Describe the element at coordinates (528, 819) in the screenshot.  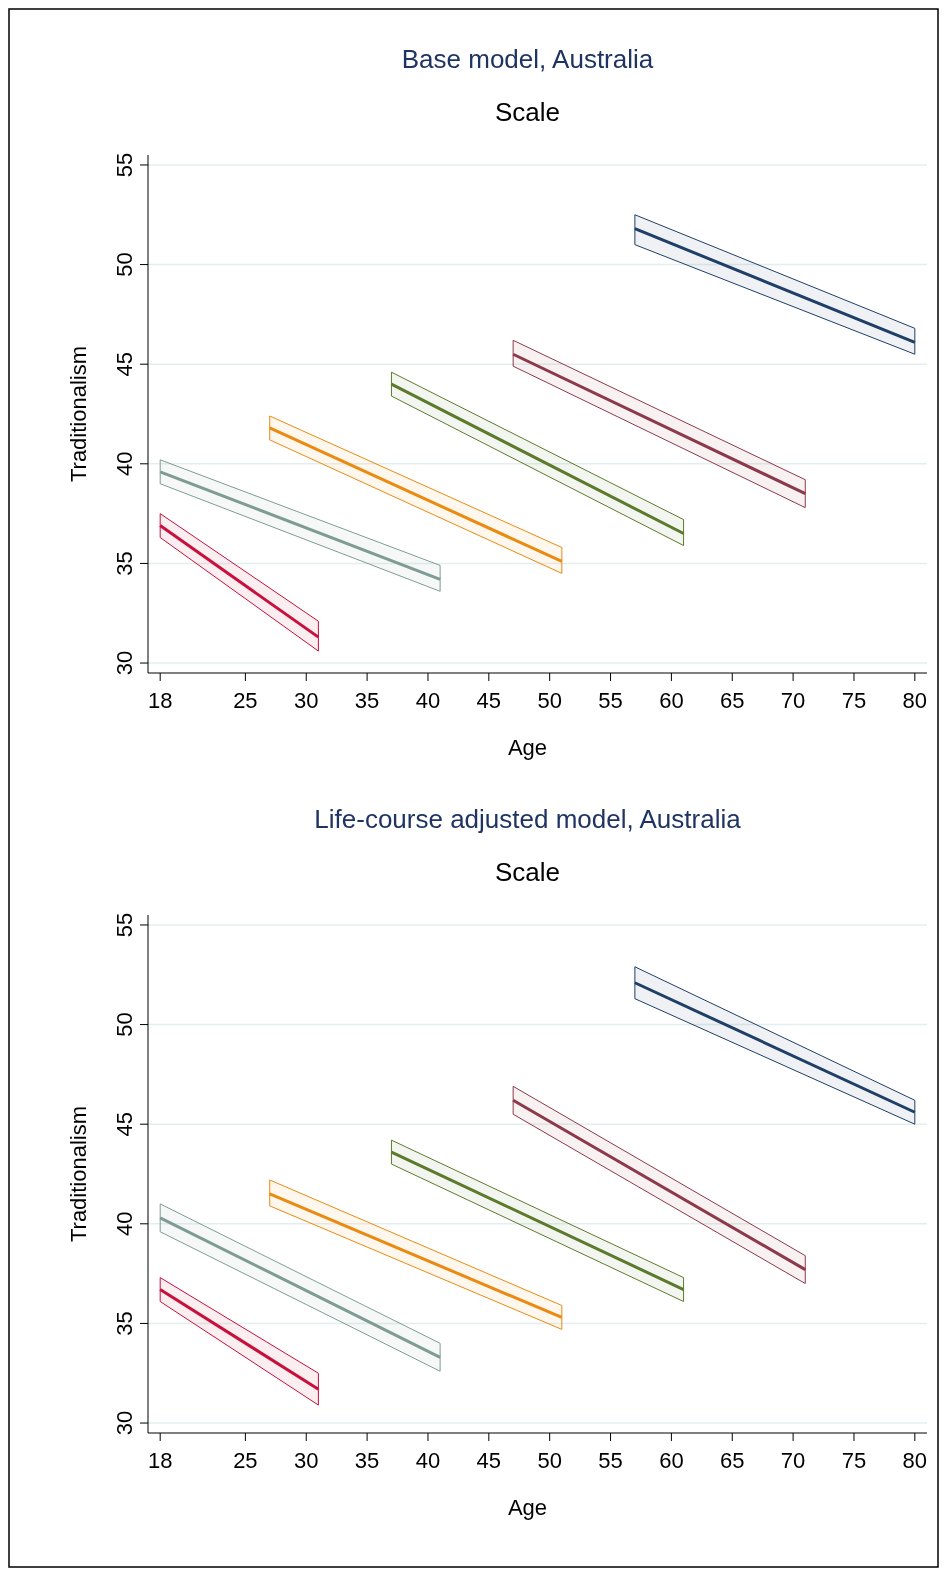
I see `chart-title: Life-course adjusted model, Australia` at that location.